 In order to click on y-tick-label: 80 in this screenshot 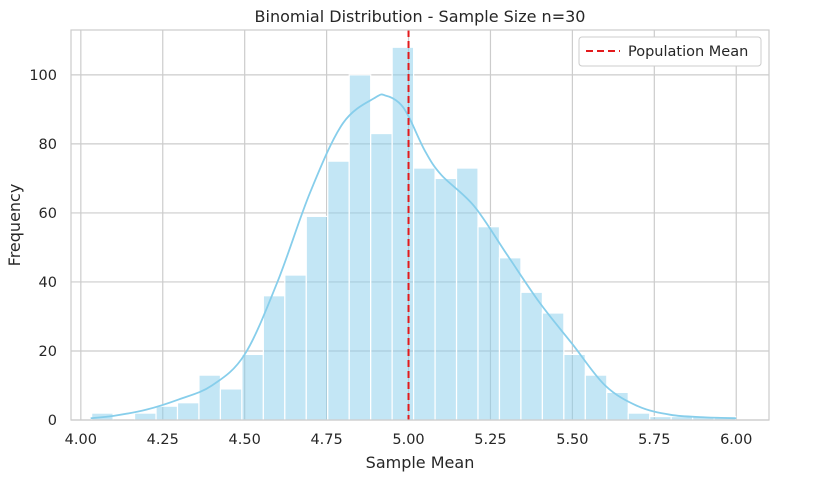, I will do `click(48, 145)`.